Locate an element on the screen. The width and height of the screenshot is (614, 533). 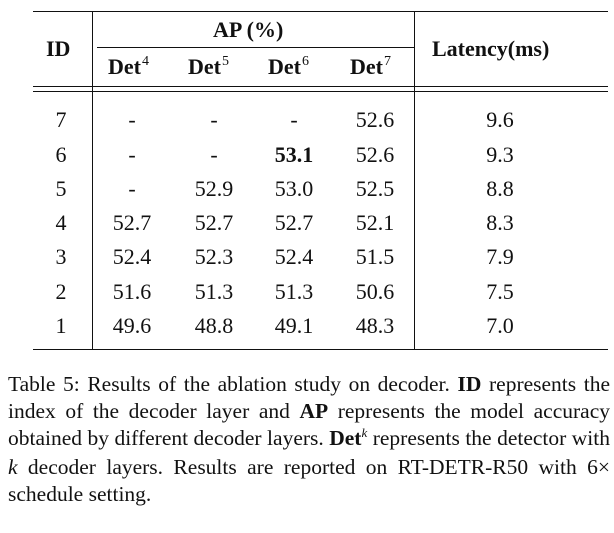
caption-ap-term: AP is located at coordinates (314, 411).